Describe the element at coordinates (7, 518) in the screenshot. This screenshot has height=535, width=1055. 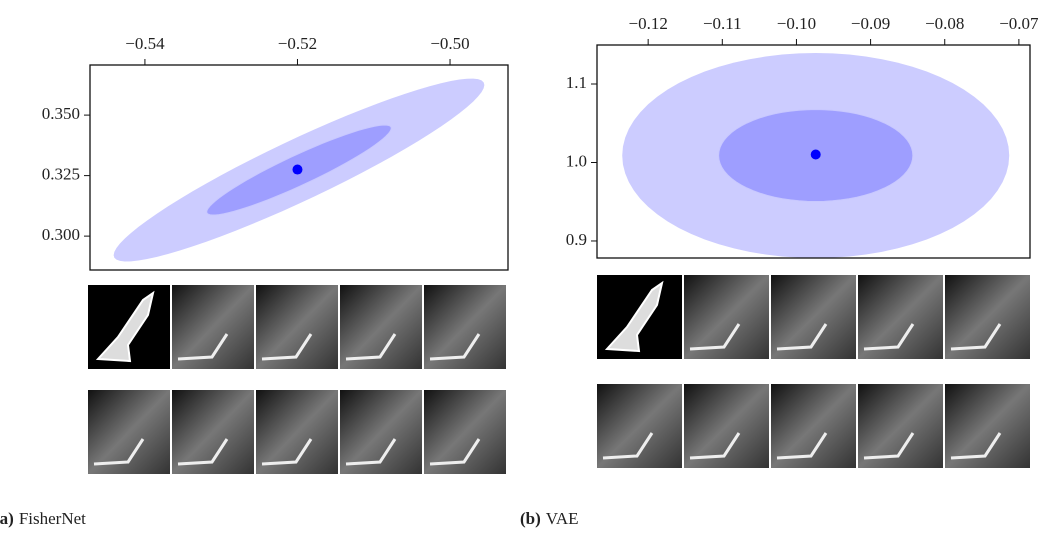
I see `panel-label: (a)` at that location.